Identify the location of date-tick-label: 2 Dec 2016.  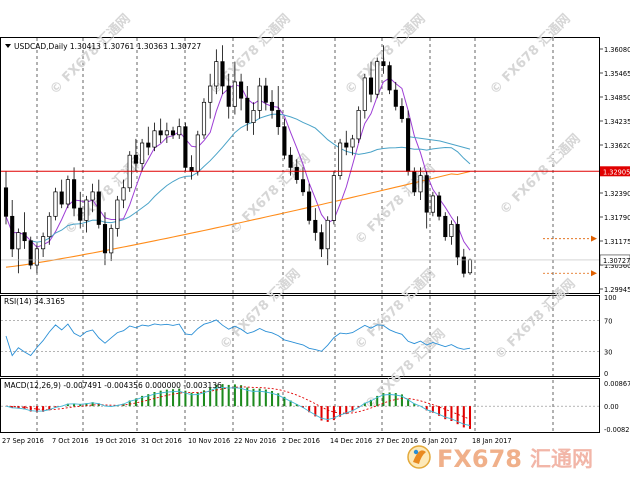
(301, 441).